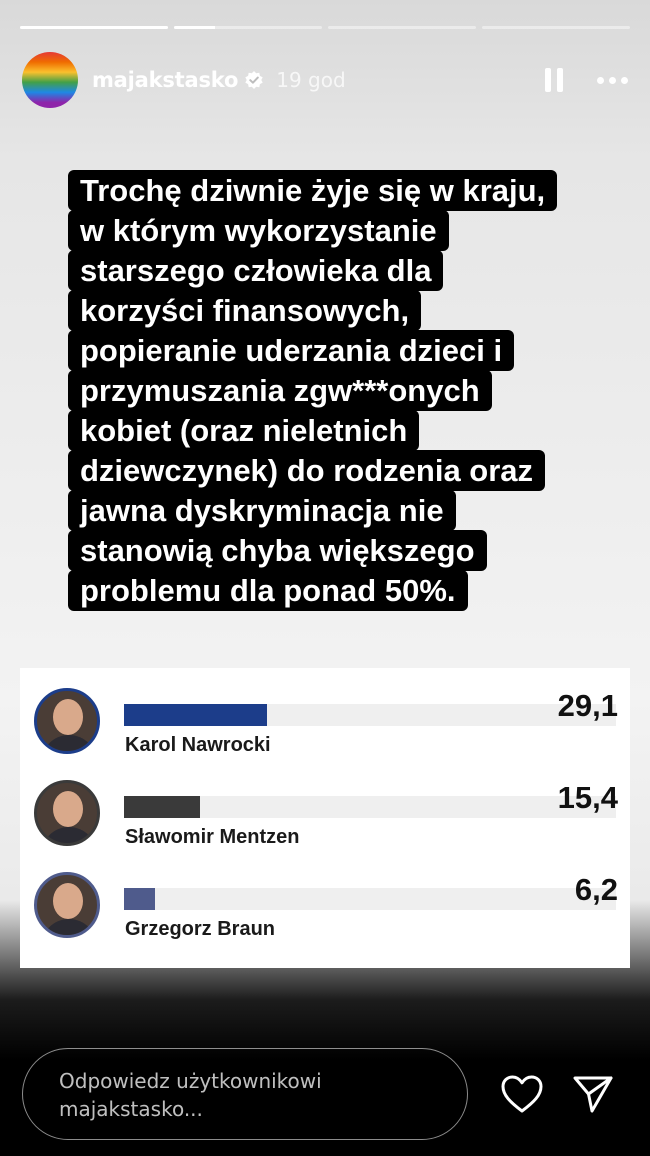  I want to click on candidate-name: Sławomir Mentzen, so click(212, 837).